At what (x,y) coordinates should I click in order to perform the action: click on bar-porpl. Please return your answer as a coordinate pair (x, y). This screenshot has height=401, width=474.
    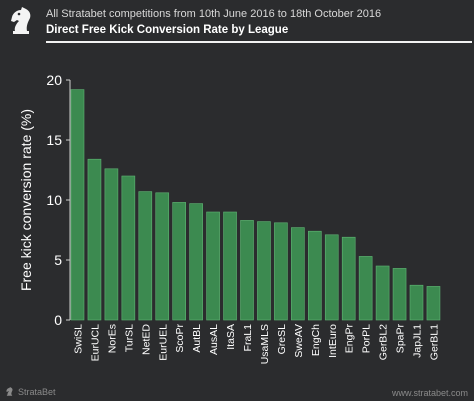
    Looking at the image, I should click on (365, 288).